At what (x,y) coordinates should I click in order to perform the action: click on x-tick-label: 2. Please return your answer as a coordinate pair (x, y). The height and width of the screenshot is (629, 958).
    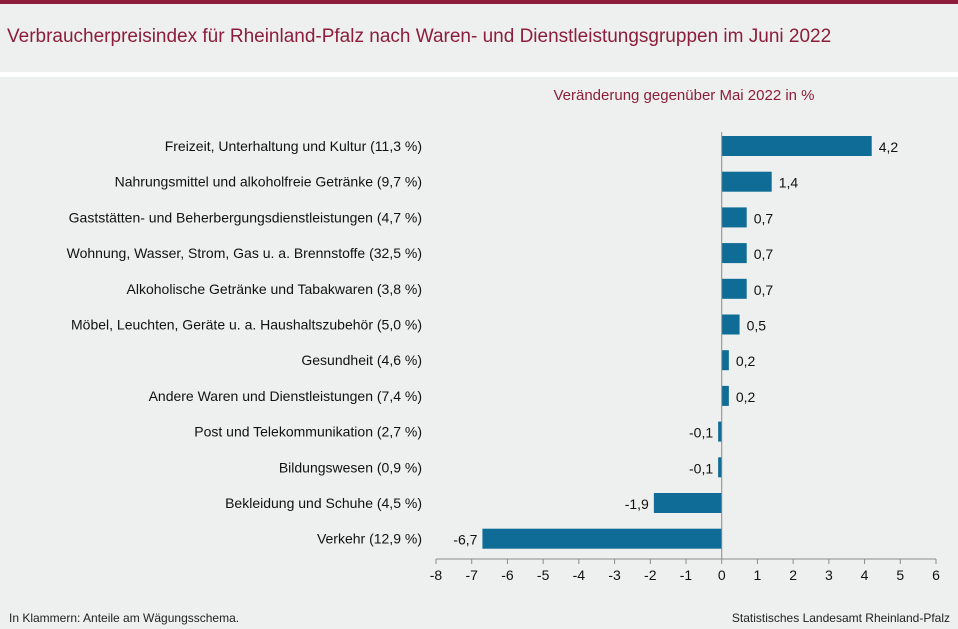
    Looking at the image, I should click on (793, 575).